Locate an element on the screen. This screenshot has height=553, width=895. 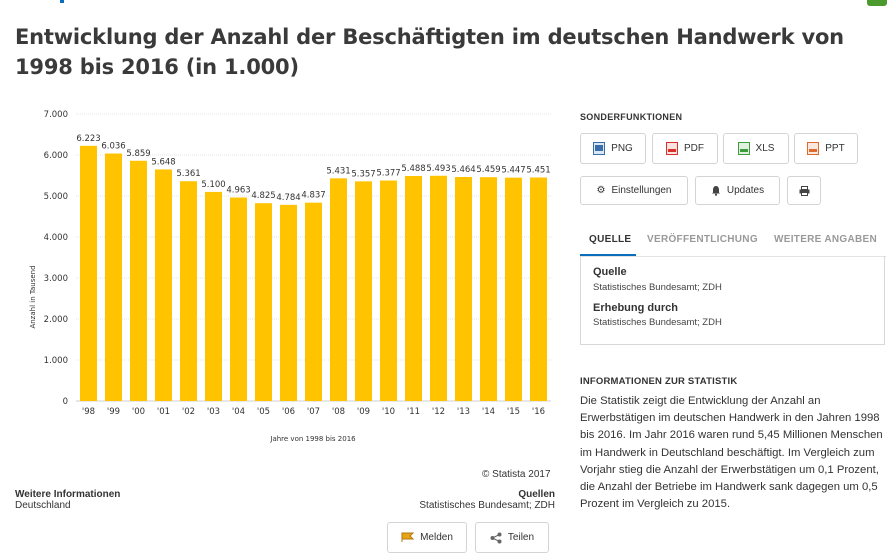
xls-file-icon is located at coordinates (743, 148).